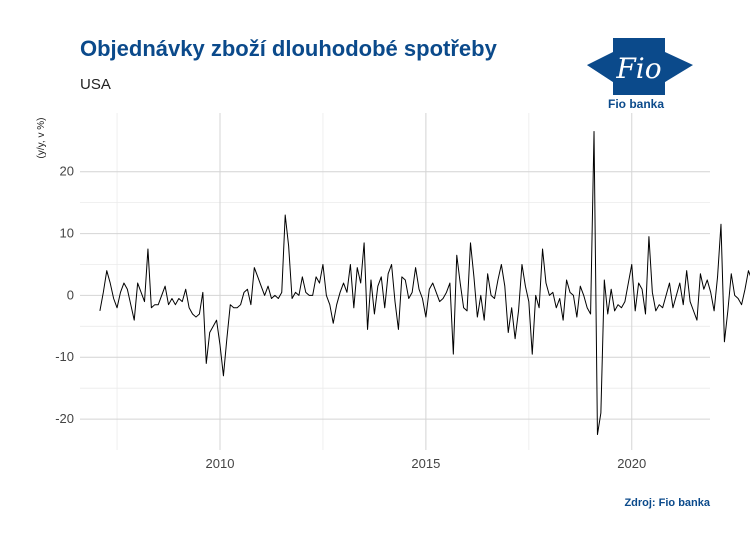 The height and width of the screenshot is (550, 750). I want to click on y-tick-label: -10, so click(64, 356).